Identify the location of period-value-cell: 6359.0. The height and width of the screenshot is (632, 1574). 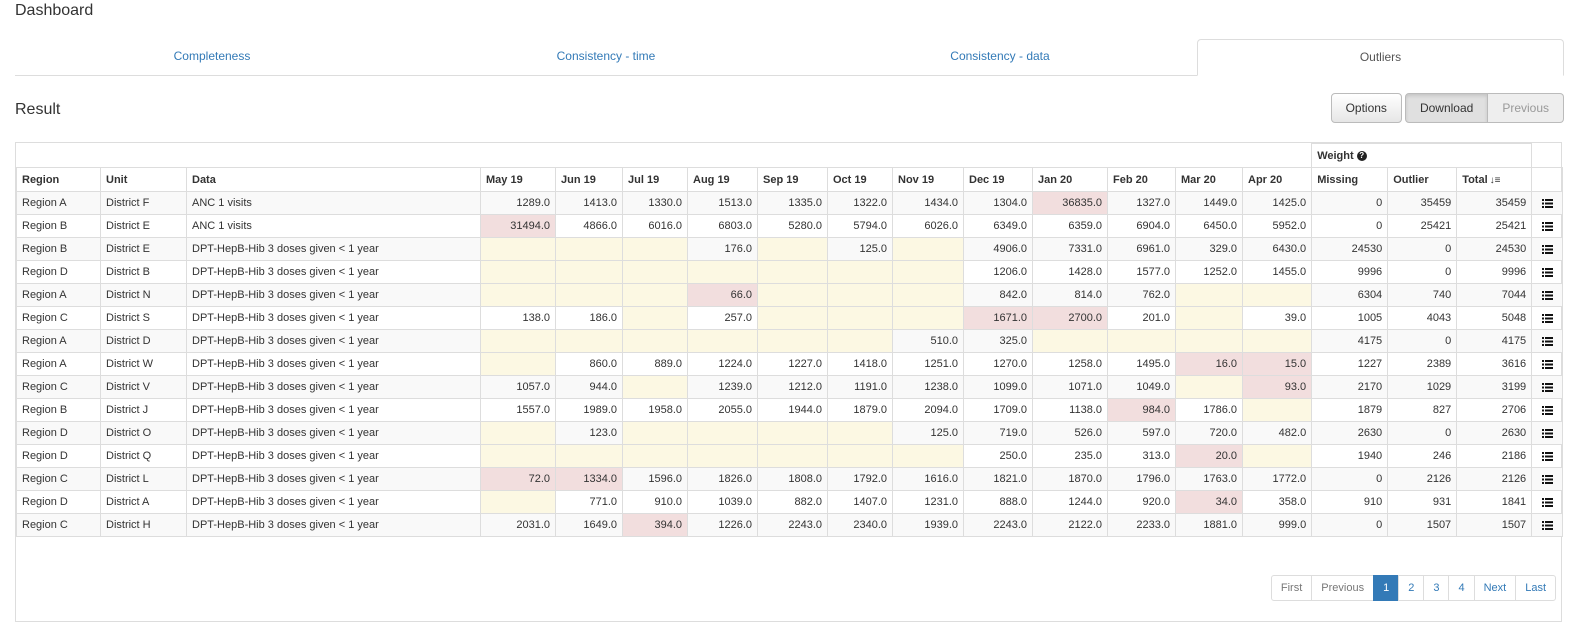
(1070, 226).